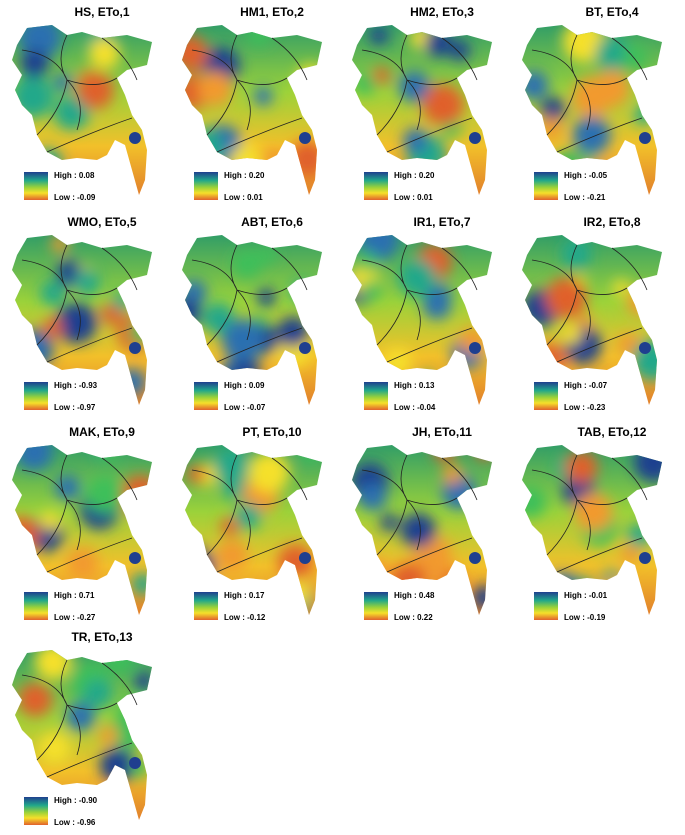 The width and height of the screenshot is (685, 835). Describe the element at coordinates (271, 432) in the screenshot. I see `panel-title: PT, ETo,10` at that location.